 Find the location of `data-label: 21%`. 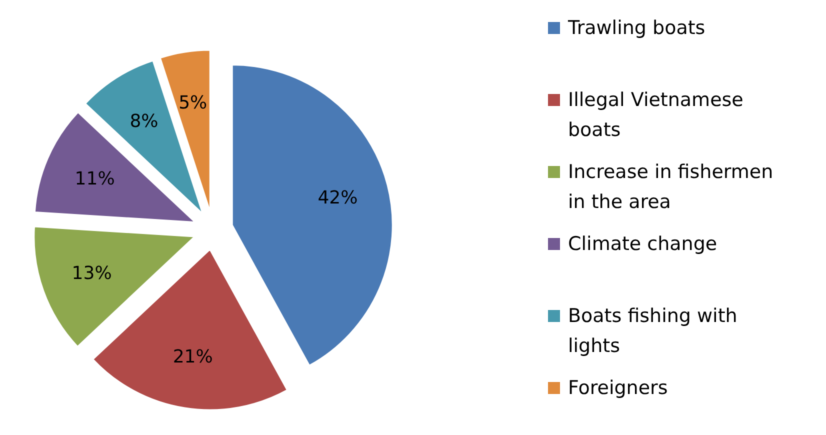

data-label: 21% is located at coordinates (192, 357).